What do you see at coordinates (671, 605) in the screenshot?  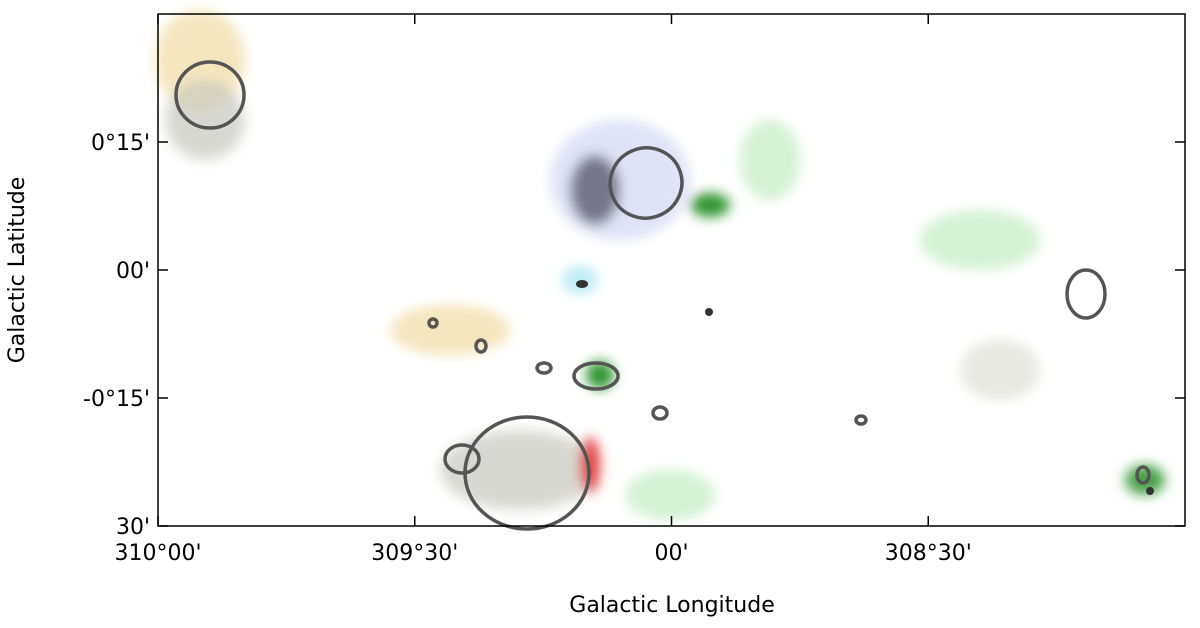 I see `x-axis-label: Galactic Longitude` at bounding box center [671, 605].